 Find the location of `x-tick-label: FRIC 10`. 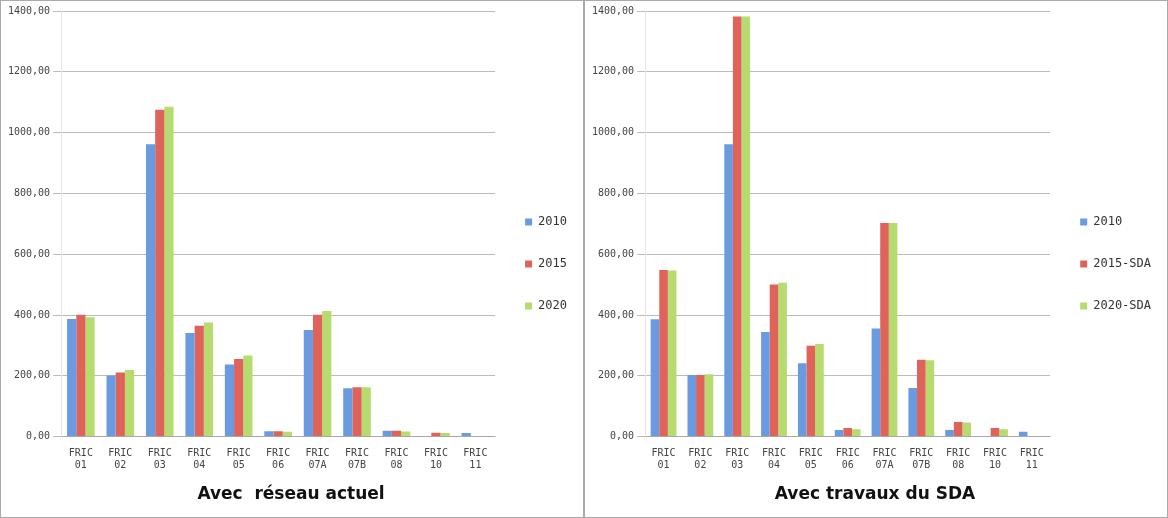

x-tick-label: FRIC 10 is located at coordinates (995, 459).